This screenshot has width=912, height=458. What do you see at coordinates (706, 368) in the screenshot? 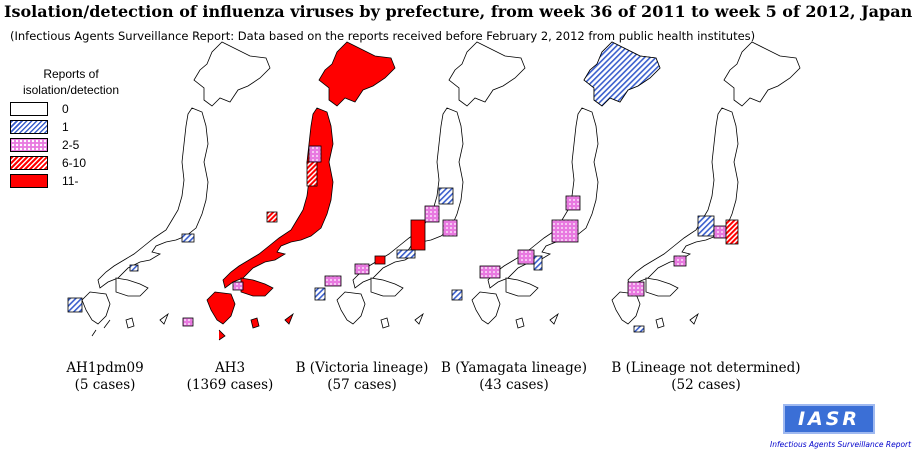
I see `caption-name: B (Lineage not determined)` at bounding box center [706, 368].